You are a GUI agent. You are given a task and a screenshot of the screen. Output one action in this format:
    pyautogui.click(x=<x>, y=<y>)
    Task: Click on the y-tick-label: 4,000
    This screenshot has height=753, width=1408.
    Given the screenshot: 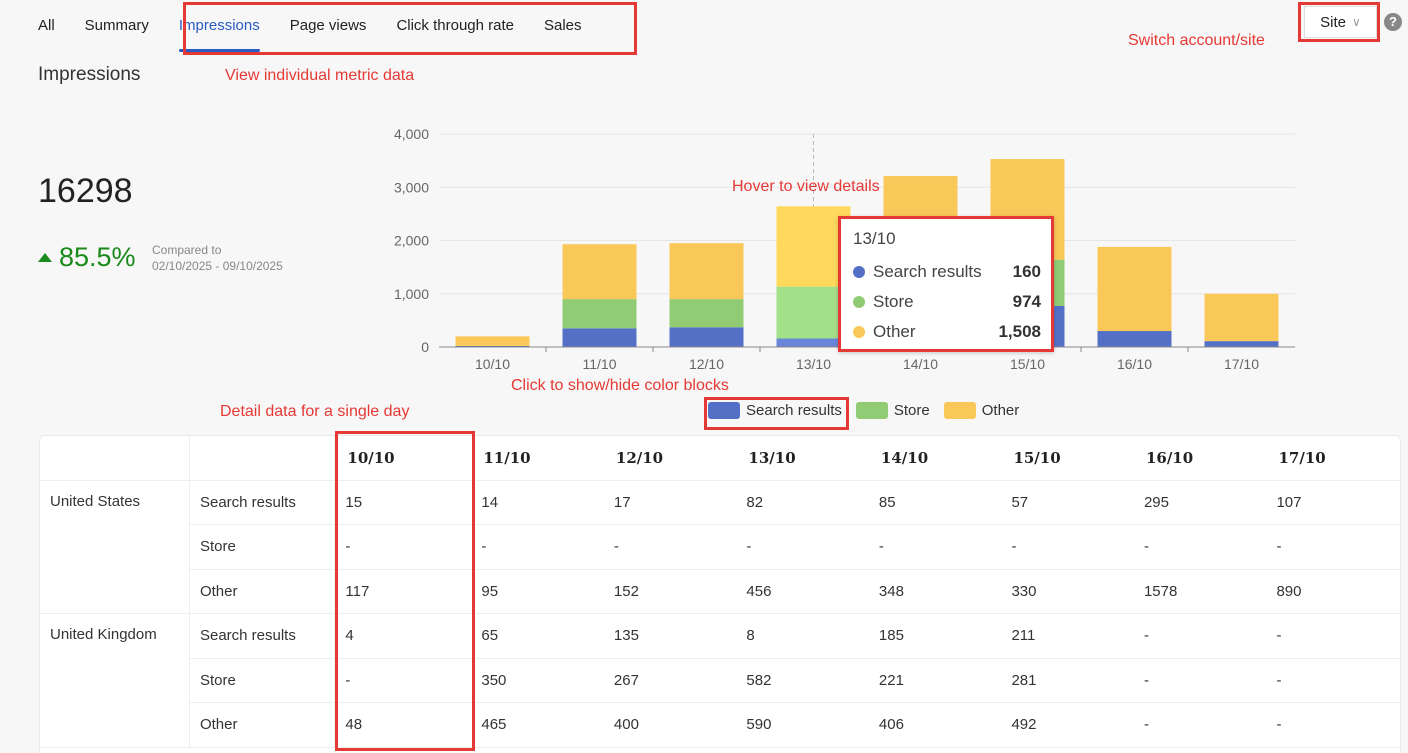 What is the action you would take?
    pyautogui.click(x=411, y=134)
    